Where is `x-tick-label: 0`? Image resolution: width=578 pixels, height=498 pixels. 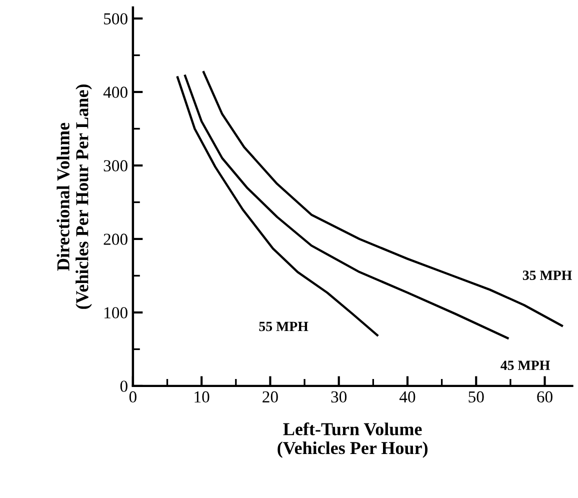
x-tick-label: 0 is located at coordinates (132, 397).